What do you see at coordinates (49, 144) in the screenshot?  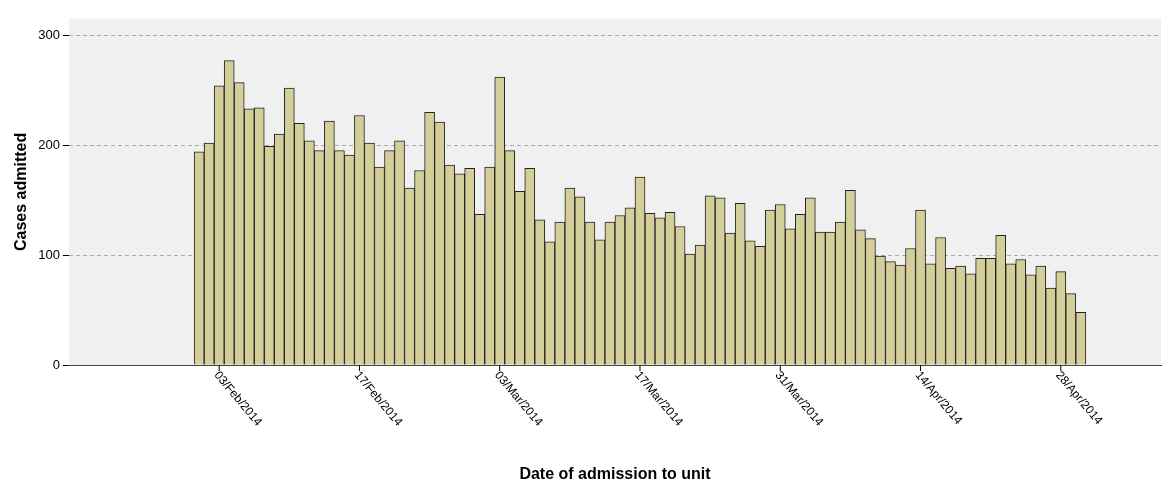 I see `y-tick-label: 200` at bounding box center [49, 144].